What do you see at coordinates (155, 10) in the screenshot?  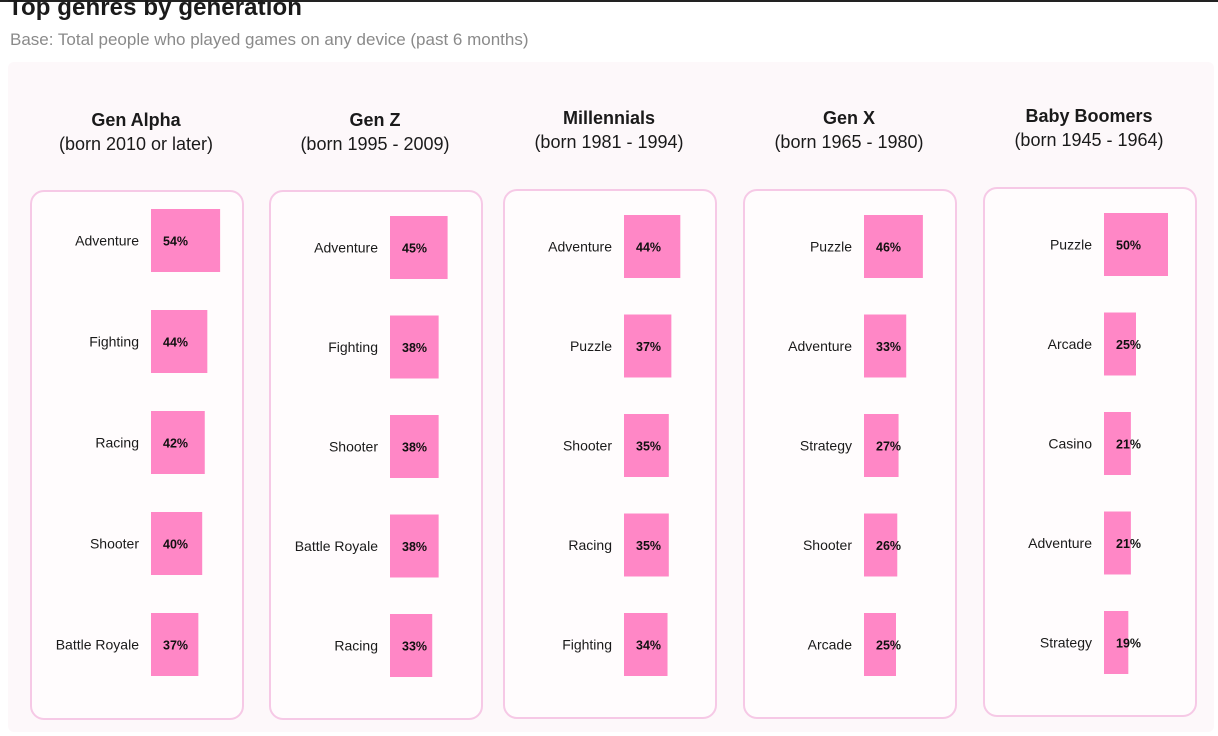 I see `page-title: Top genres by generation` at bounding box center [155, 10].